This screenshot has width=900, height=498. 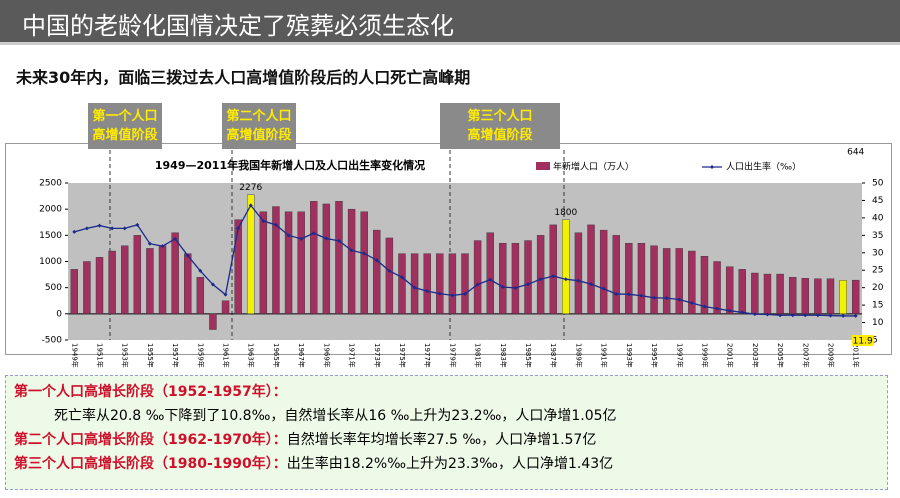 I want to click on y2-tick-label: 20, so click(x=878, y=288).